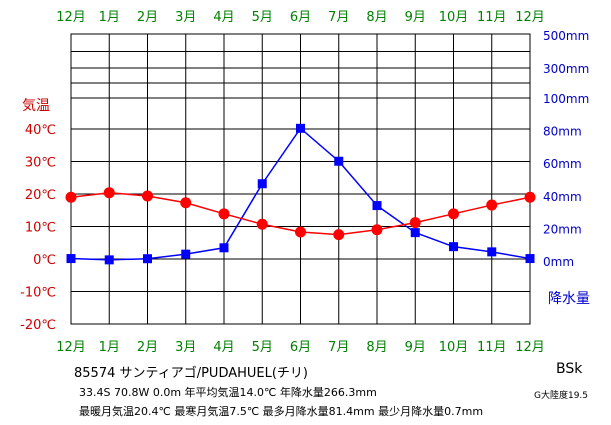 The width and height of the screenshot is (611, 425). I want to click on month-label-bottom: 6月, so click(300, 347).